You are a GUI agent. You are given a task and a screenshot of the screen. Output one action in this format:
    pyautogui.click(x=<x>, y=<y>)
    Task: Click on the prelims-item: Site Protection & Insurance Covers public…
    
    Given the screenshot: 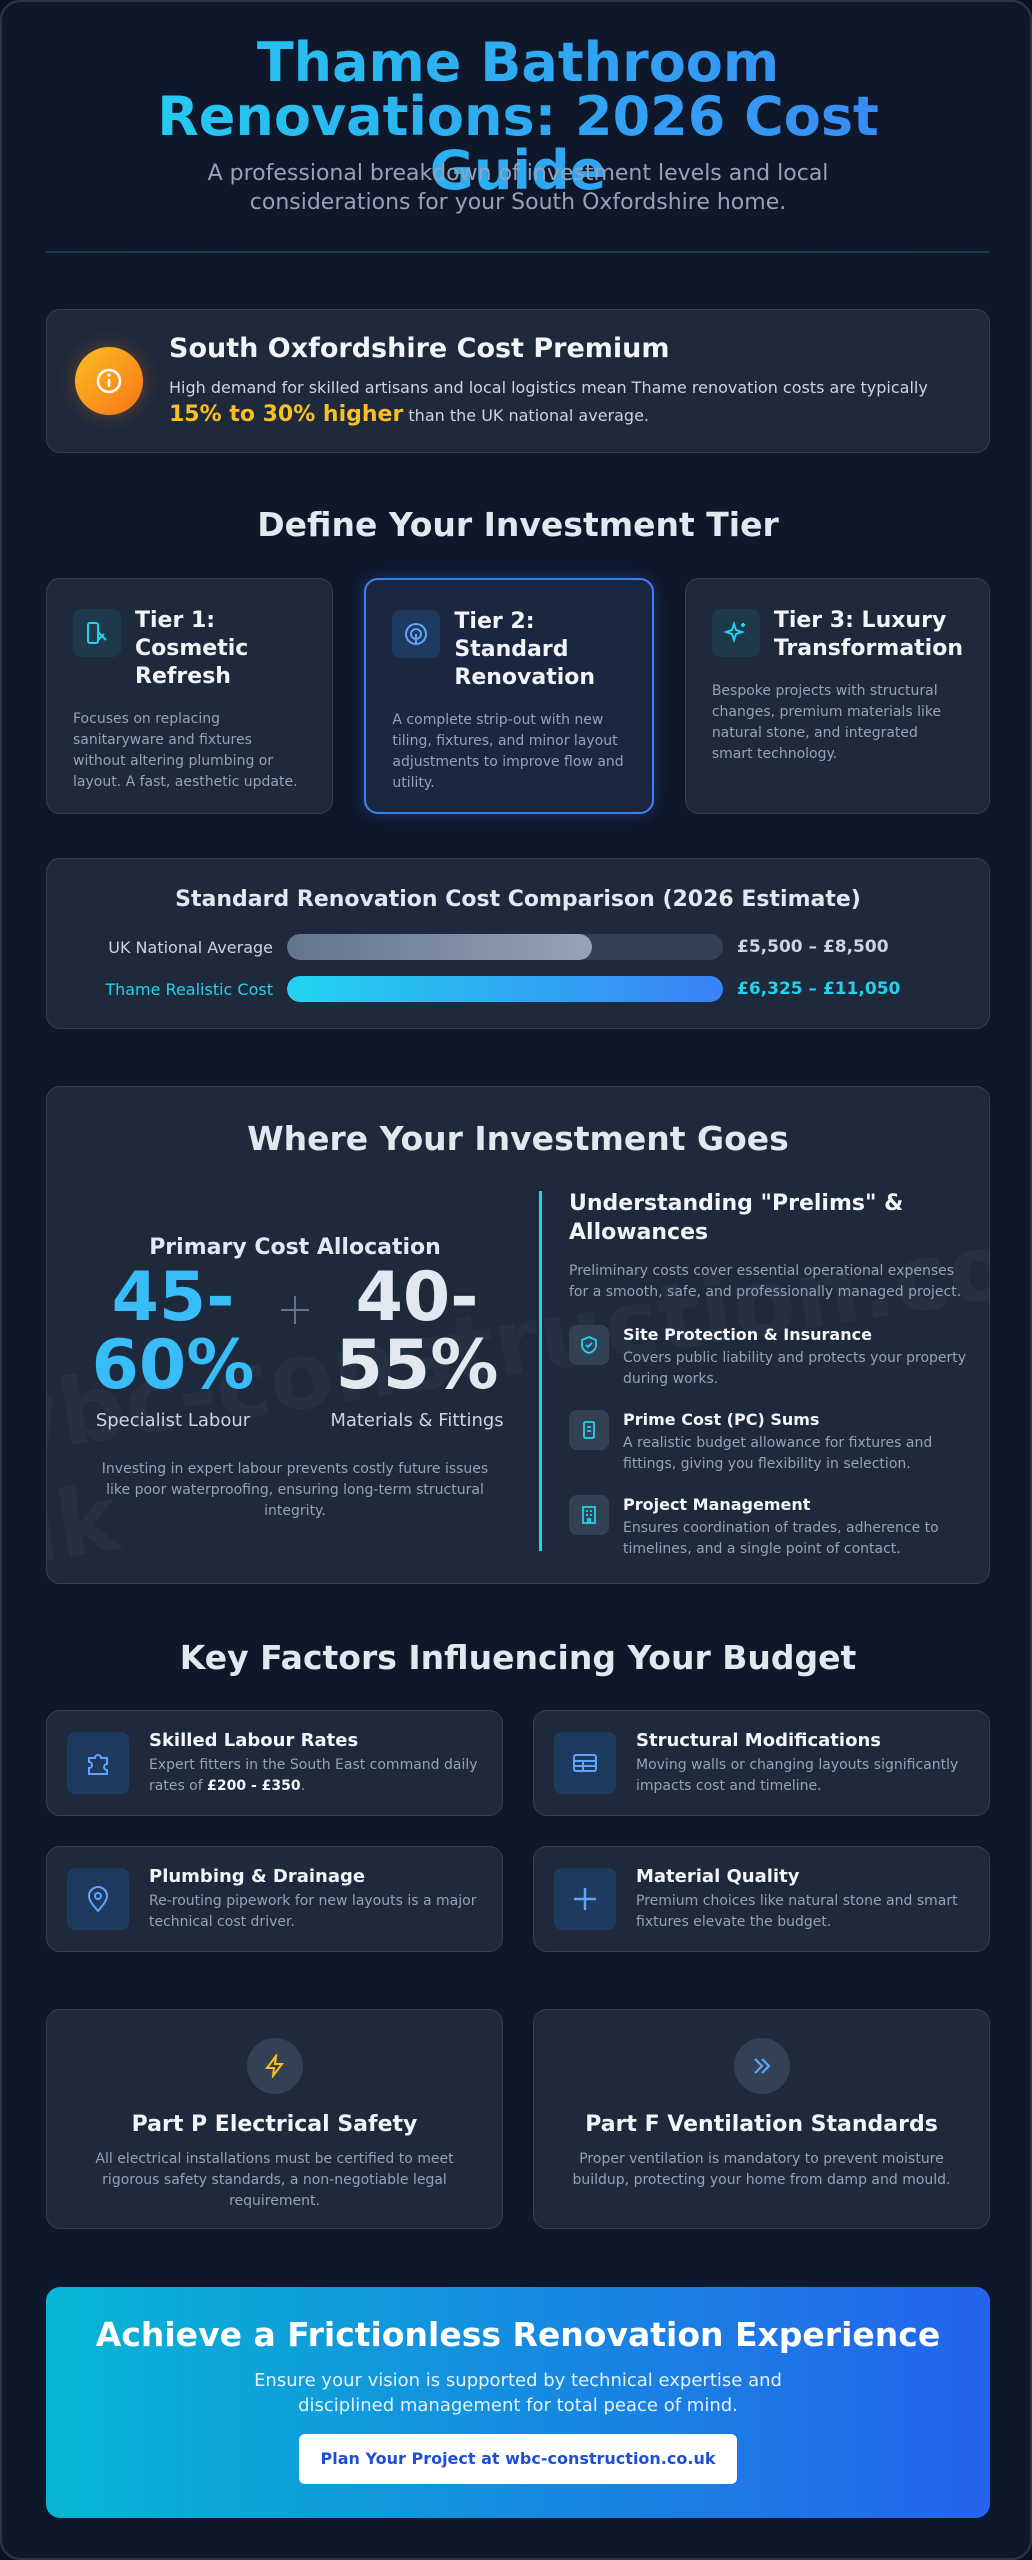 What is the action you would take?
    pyautogui.click(x=769, y=1357)
    